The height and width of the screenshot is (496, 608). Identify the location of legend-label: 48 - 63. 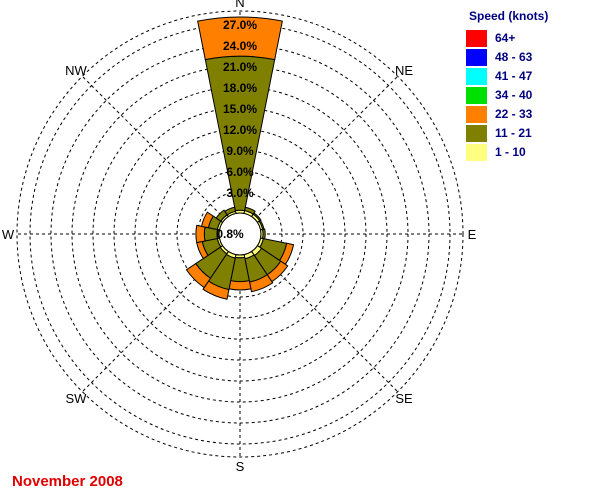
(514, 57).